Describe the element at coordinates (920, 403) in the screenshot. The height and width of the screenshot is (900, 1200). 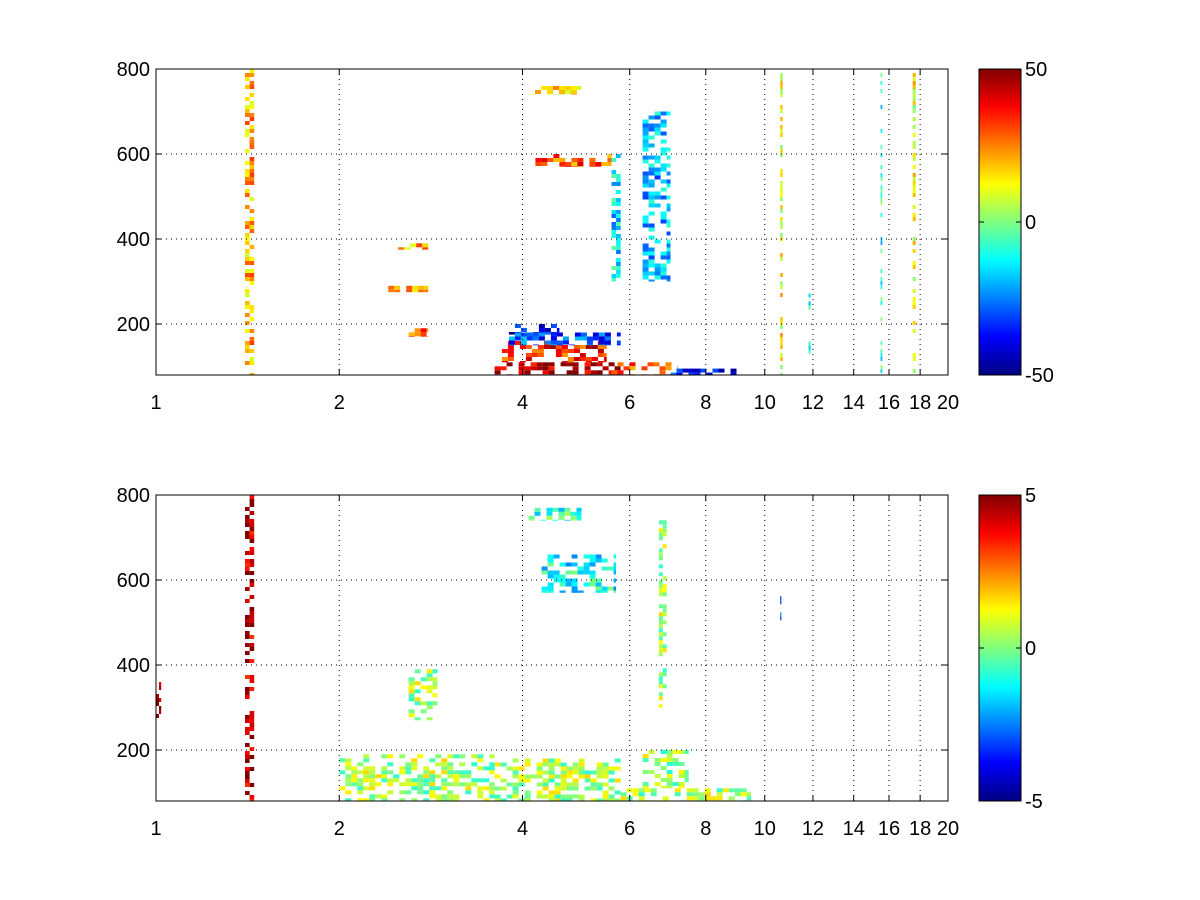
I see `x-tick-label: 18` at that location.